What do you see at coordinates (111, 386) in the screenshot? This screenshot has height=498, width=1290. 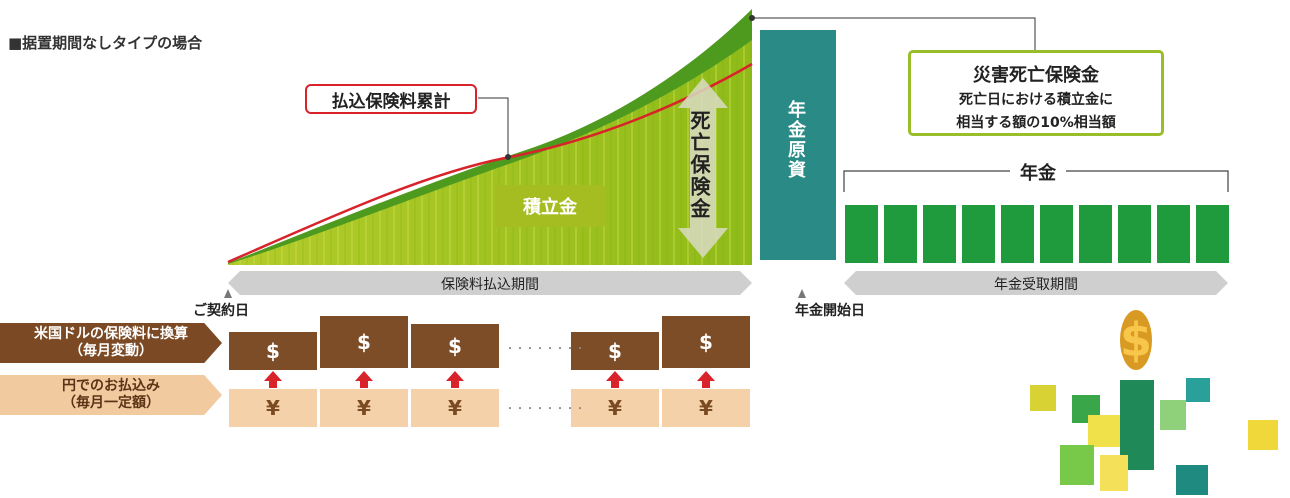 I see `jpy-label-line1: 円でのお払込み` at bounding box center [111, 386].